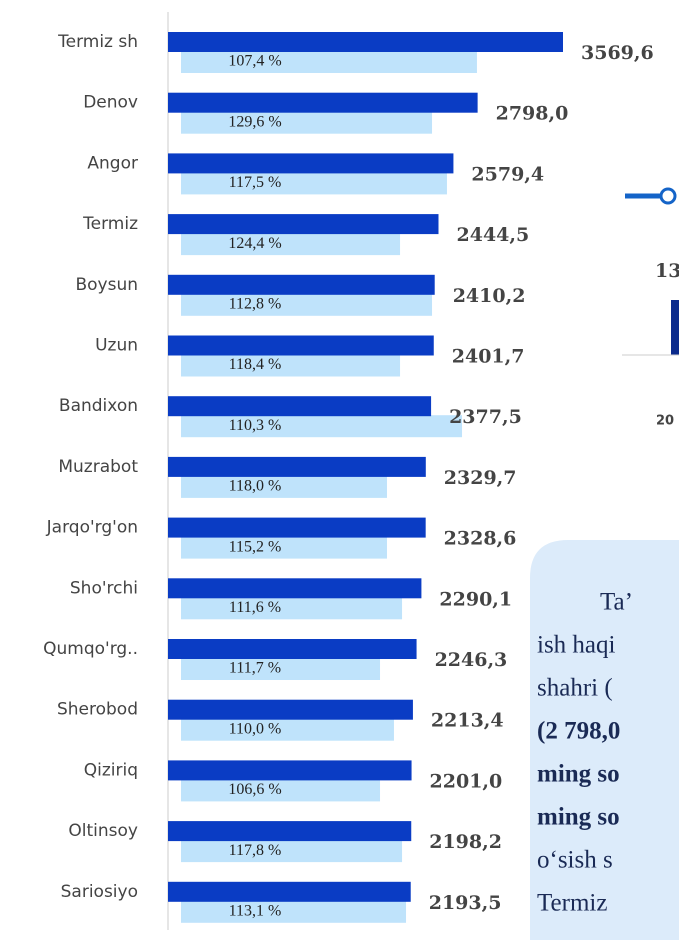 The image size is (679, 940). What do you see at coordinates (110, 224) in the screenshot?
I see `category-label: Termiz` at bounding box center [110, 224].